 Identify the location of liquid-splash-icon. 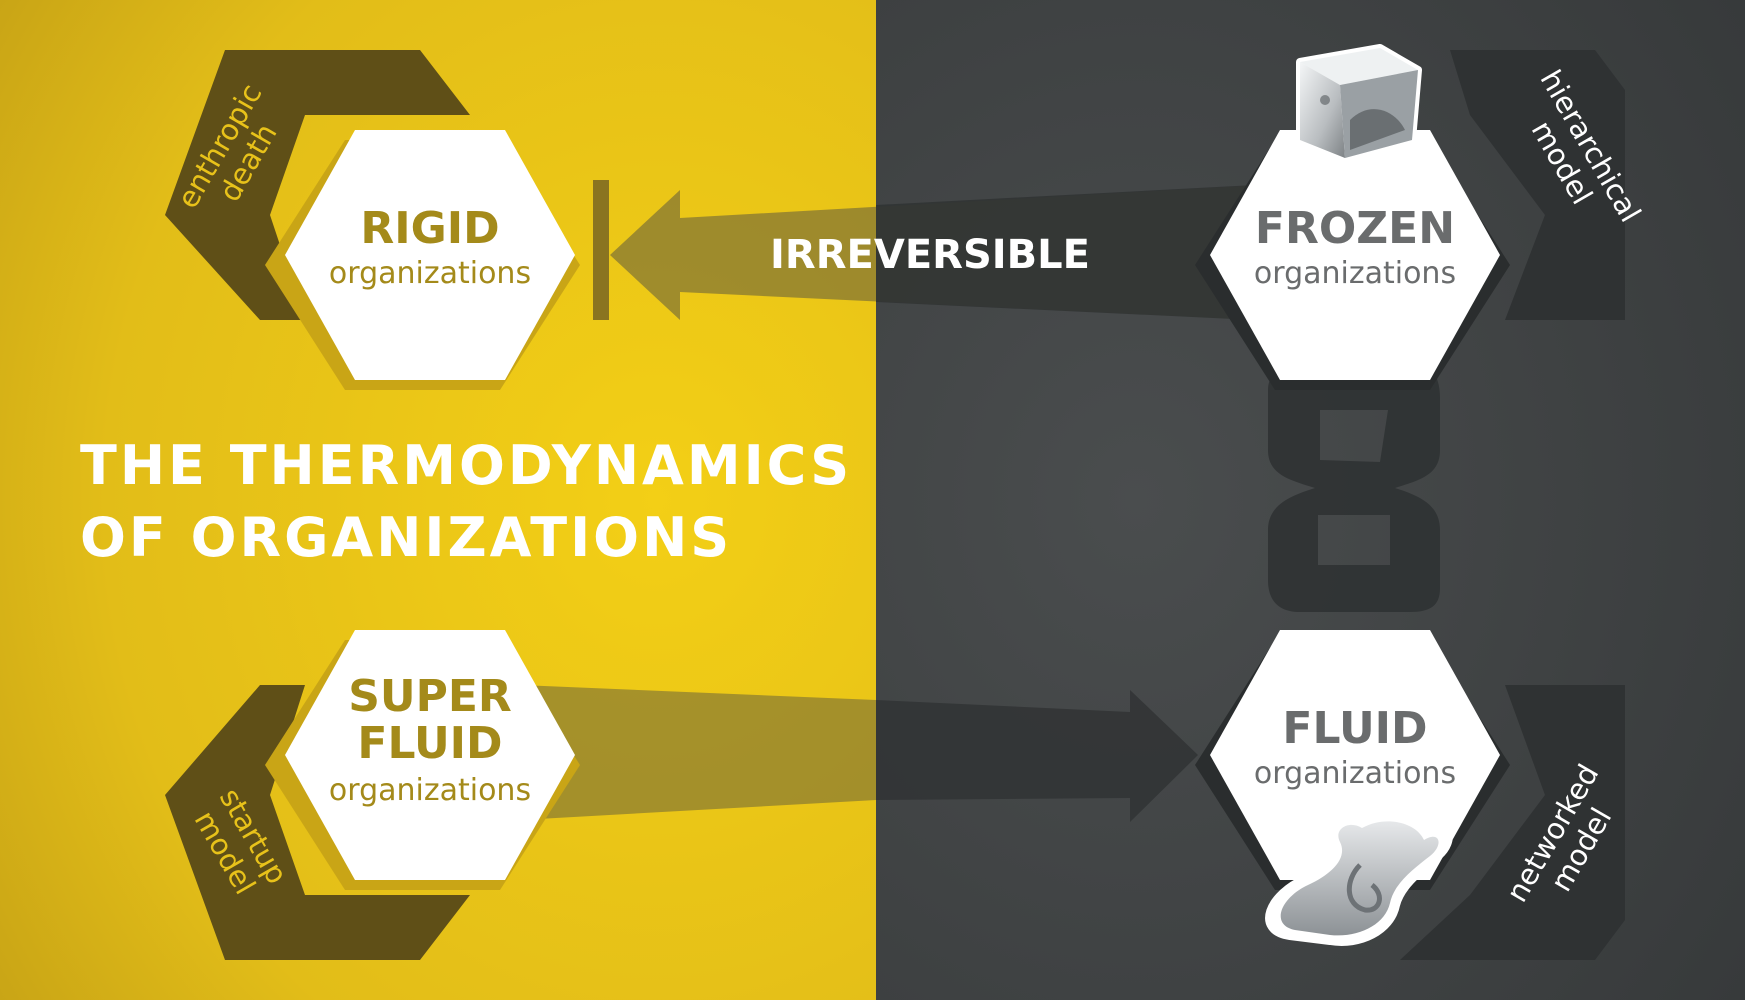
(1359, 877).